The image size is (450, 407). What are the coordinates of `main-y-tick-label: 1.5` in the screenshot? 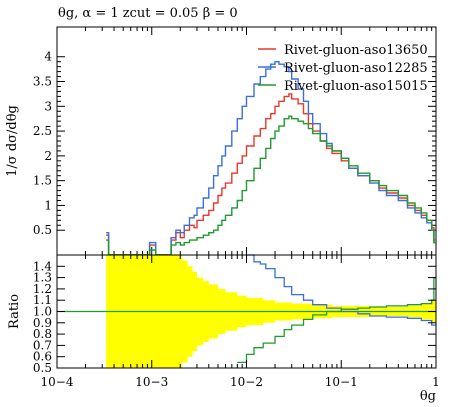 It's located at (42, 181).